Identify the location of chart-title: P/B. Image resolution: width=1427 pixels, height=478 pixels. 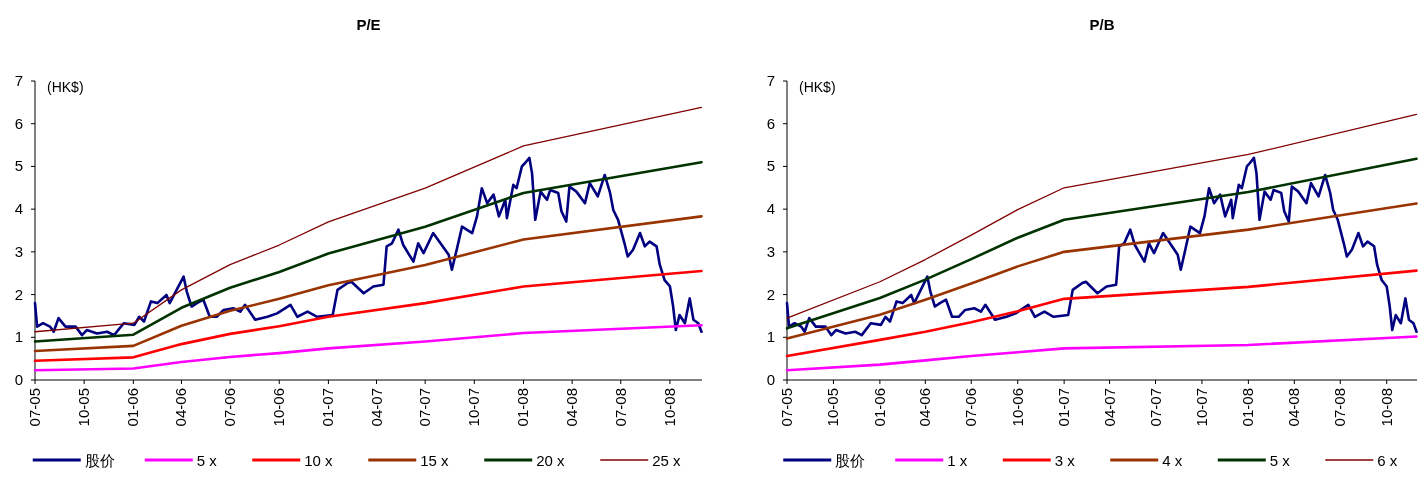
(1102, 24).